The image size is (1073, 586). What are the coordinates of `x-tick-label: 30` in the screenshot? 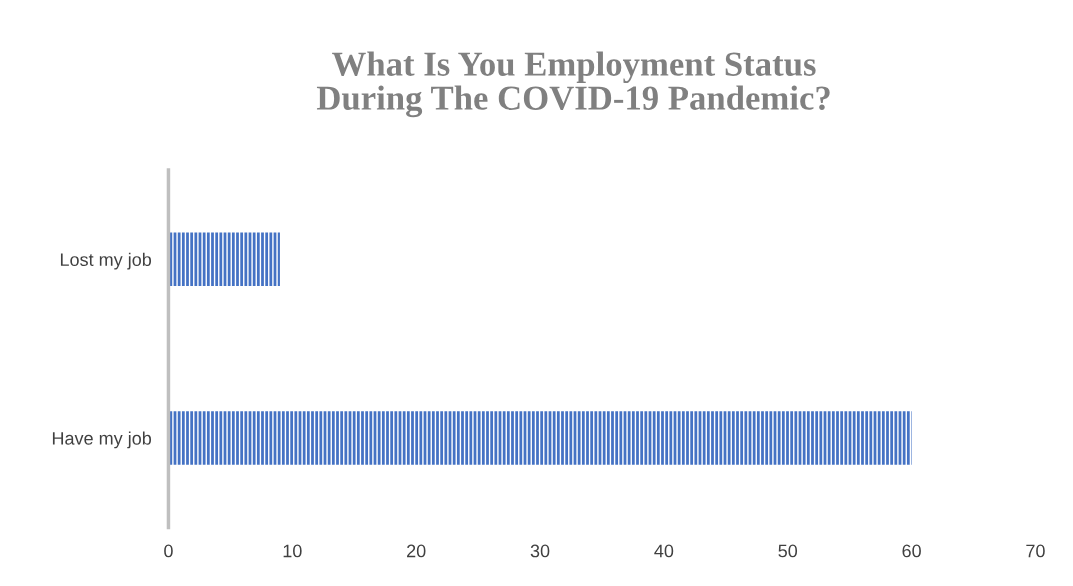 It's located at (540, 551).